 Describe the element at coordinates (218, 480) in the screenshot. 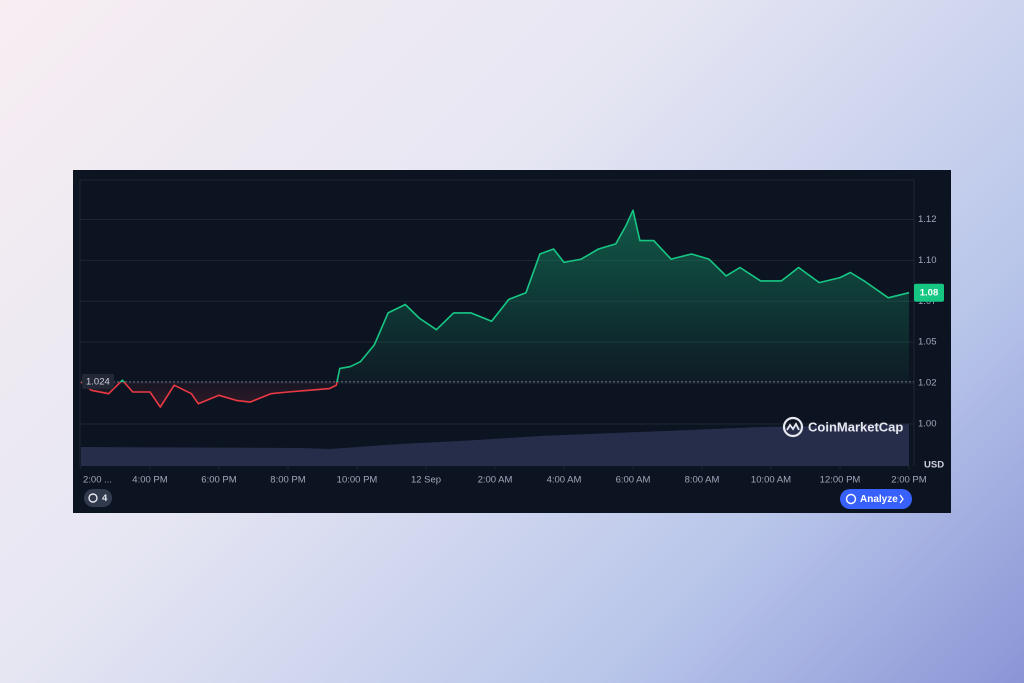

I see `x-tick-label: 6:00 PM` at that location.